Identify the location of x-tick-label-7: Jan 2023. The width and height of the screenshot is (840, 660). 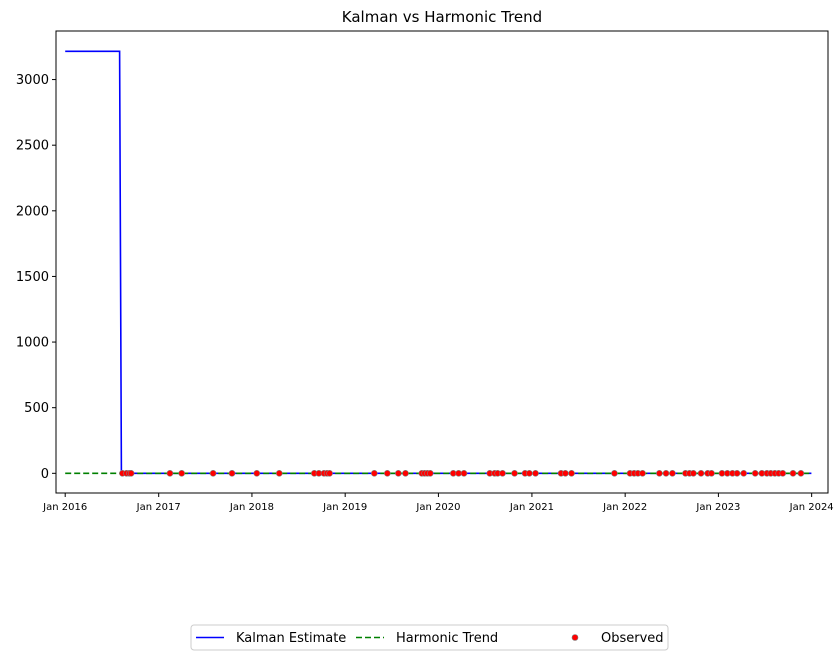
(717, 507).